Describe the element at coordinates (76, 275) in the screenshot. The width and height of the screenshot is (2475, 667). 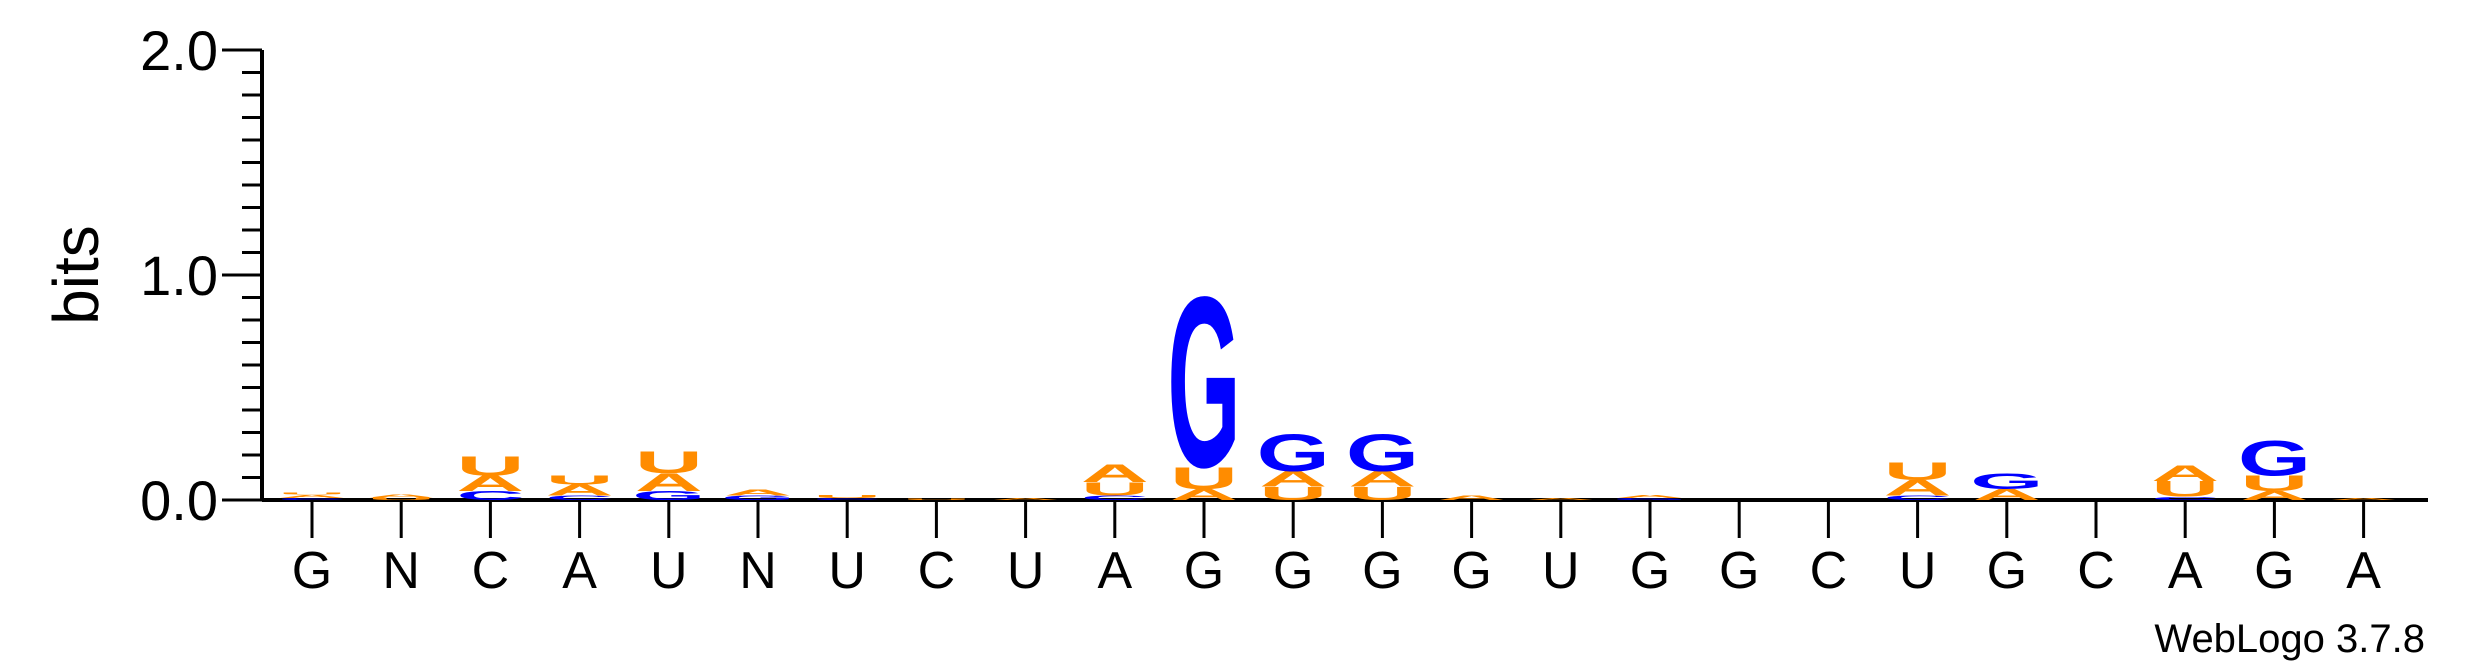
I see `y-axis-title: bits` at that location.